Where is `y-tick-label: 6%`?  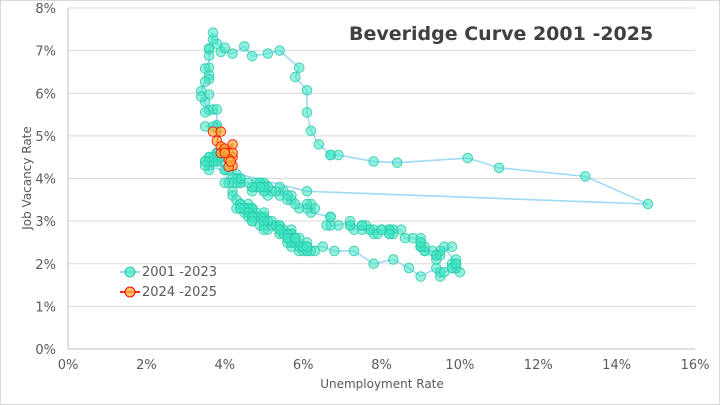
y-tick-label: 6% is located at coordinates (45, 94).